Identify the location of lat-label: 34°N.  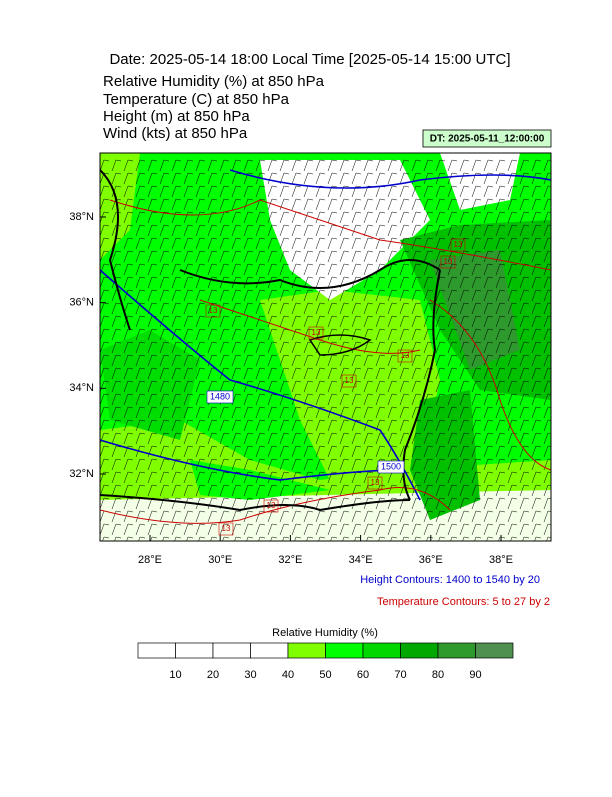
(81, 388).